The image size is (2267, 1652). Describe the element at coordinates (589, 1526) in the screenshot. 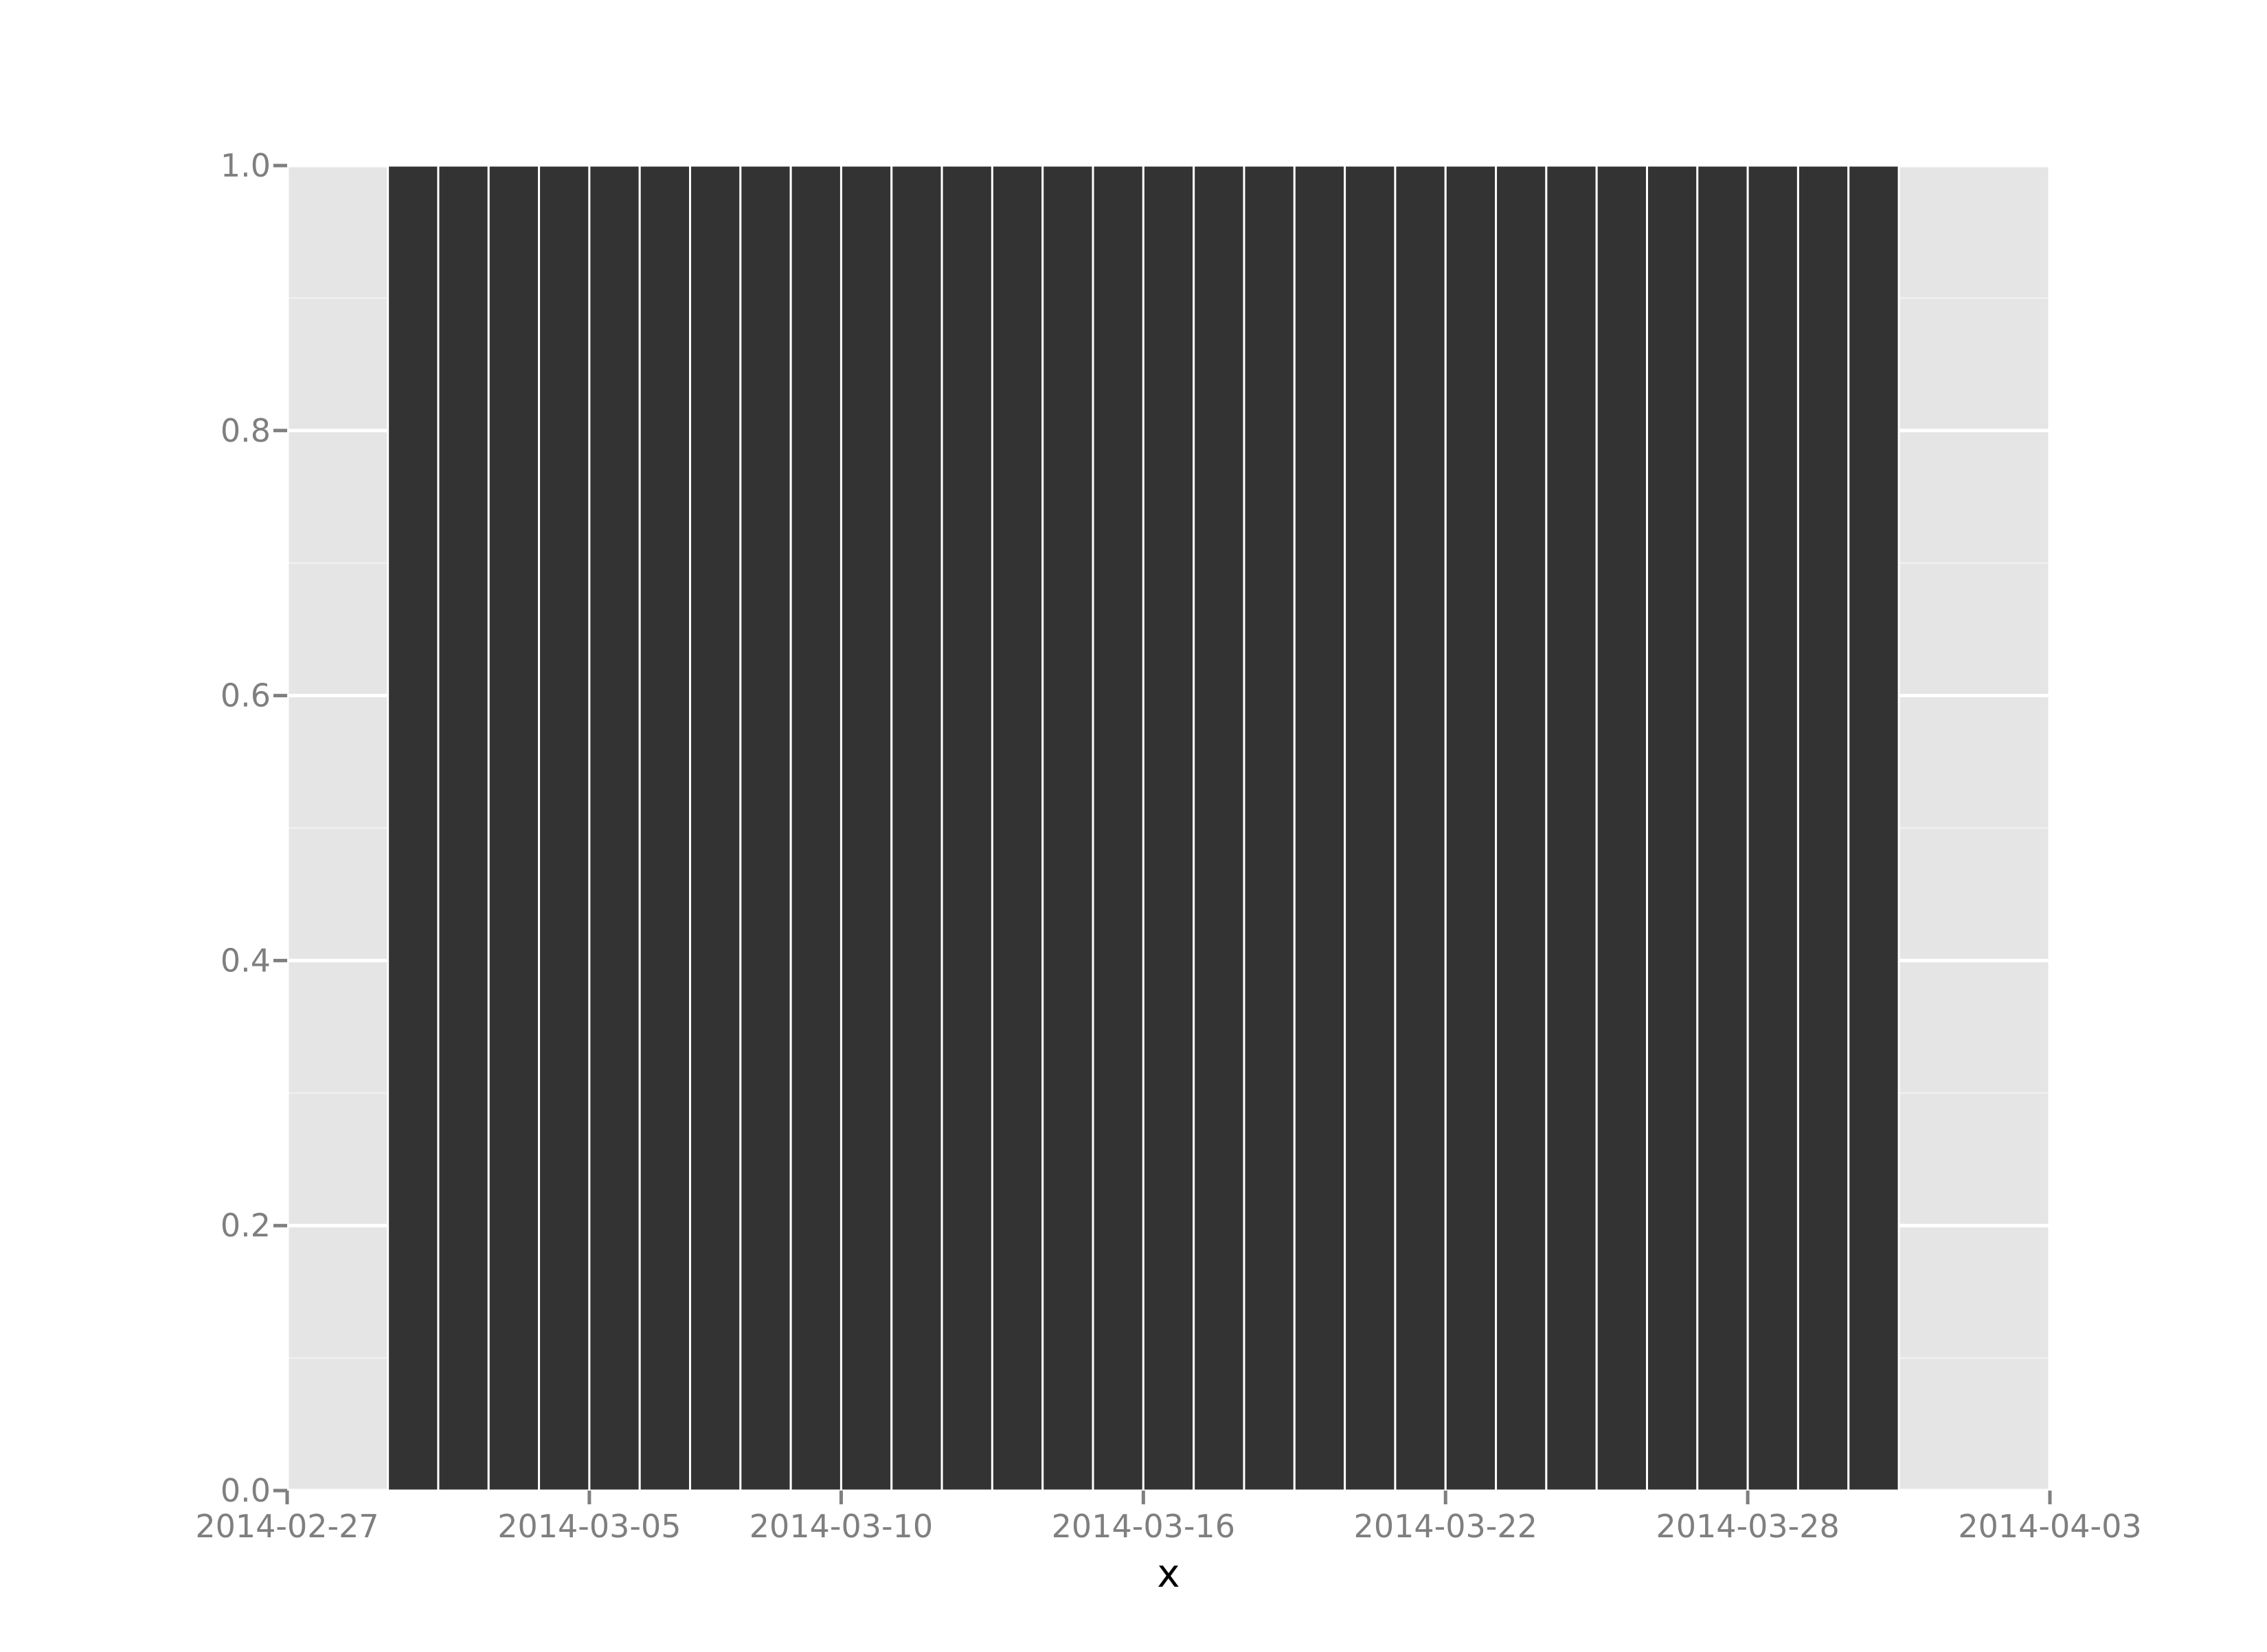

I see `x-tick-label: 2014-03-05` at that location.